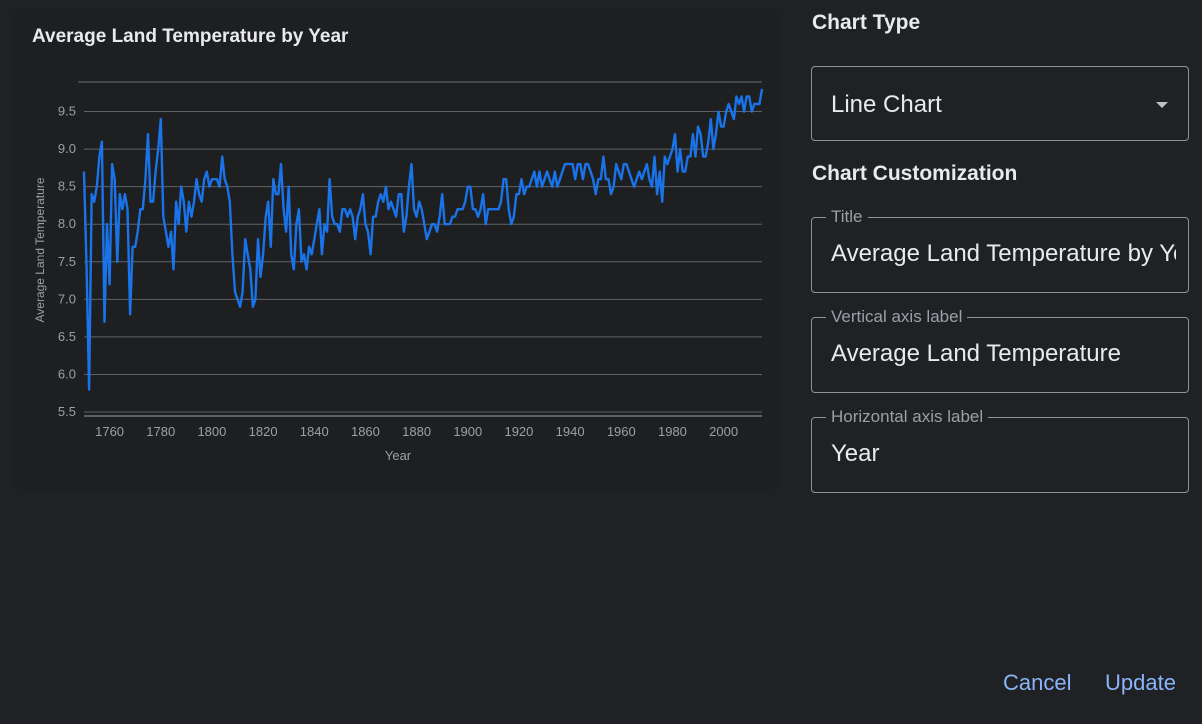 The height and width of the screenshot is (724, 1202). What do you see at coordinates (67, 336) in the screenshot?
I see `y-tick-label: 6.5` at bounding box center [67, 336].